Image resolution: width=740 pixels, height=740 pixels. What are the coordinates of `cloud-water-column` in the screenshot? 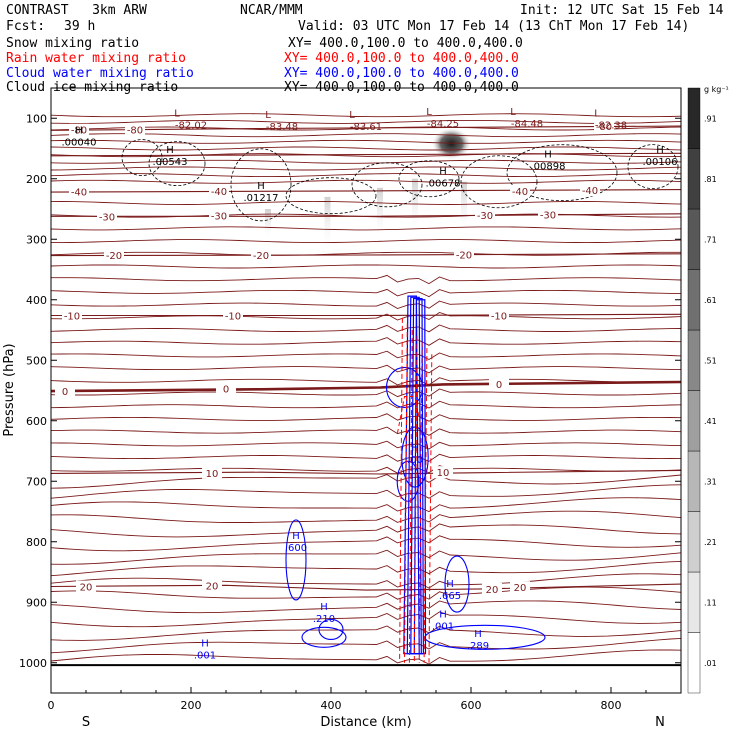 It's located at (420, 477).